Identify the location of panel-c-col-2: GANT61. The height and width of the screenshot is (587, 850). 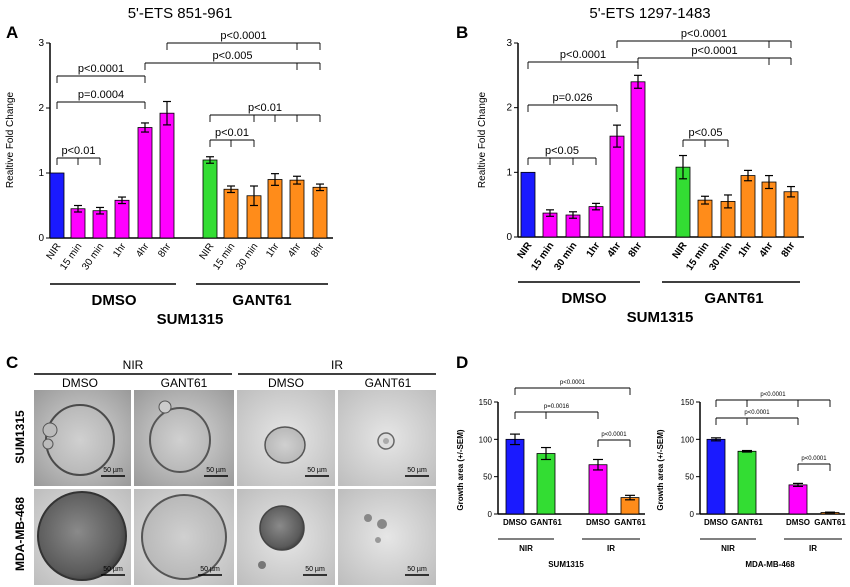
(184, 383).